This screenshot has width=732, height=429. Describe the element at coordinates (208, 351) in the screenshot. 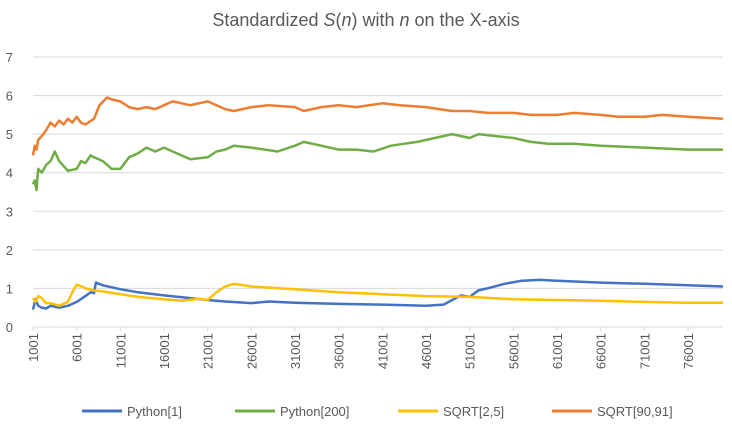

I see `x-tick-label: 21001` at that location.